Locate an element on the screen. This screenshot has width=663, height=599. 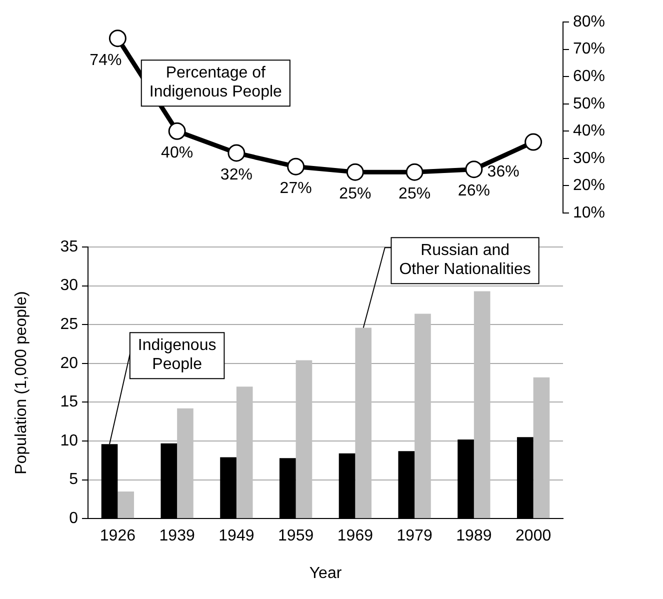
y-tick-label: 30 is located at coordinates (69, 285).